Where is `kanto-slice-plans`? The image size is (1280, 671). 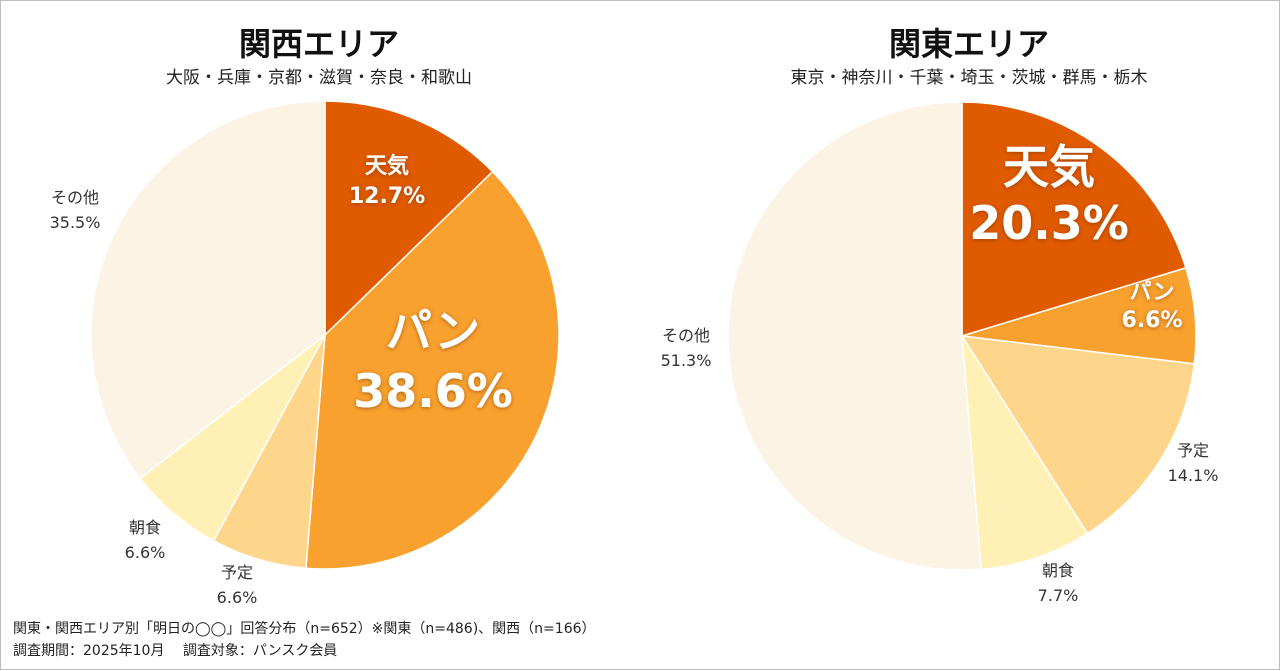
kanto-slice-plans is located at coordinates (1078, 435).